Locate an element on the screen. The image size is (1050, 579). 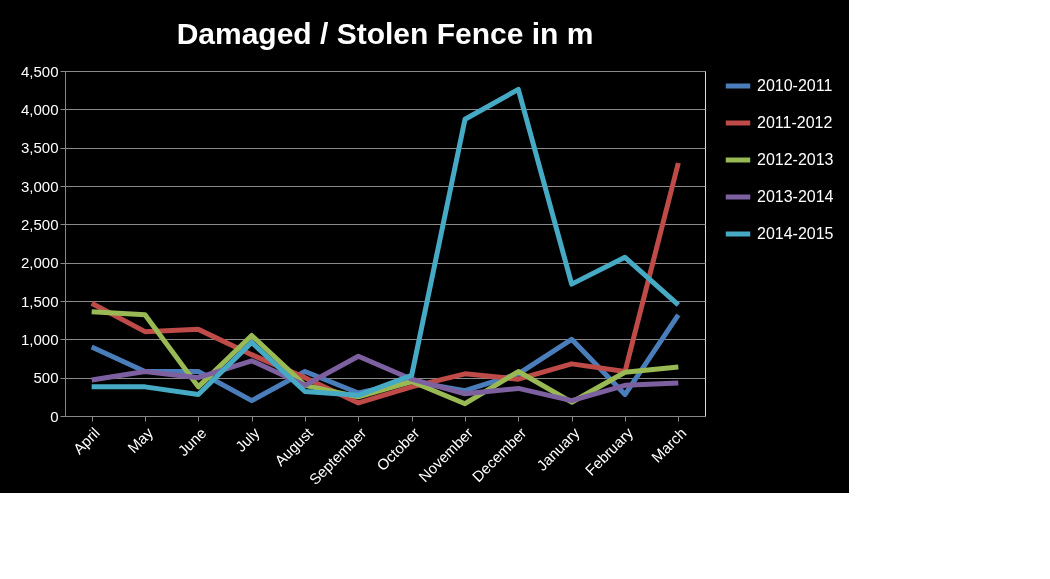
x-tick-label: May is located at coordinates (140, 440).